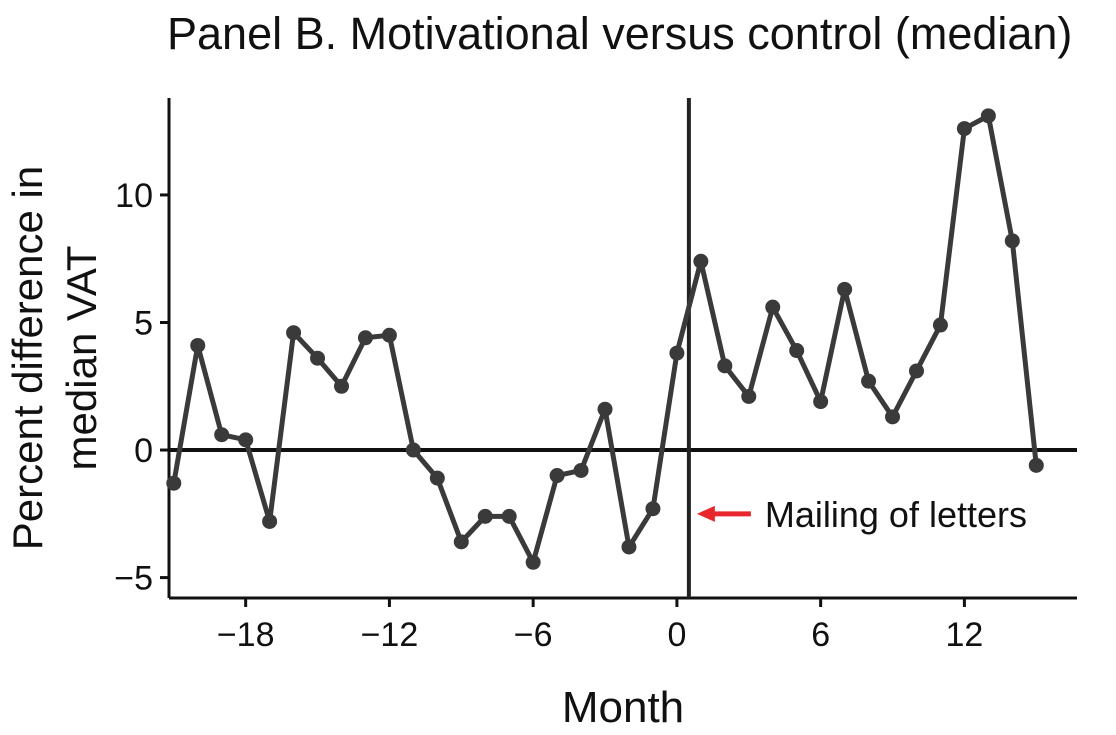 The image size is (1116, 735). What do you see at coordinates (143, 323) in the screenshot?
I see `y-tick-label: 5` at bounding box center [143, 323].